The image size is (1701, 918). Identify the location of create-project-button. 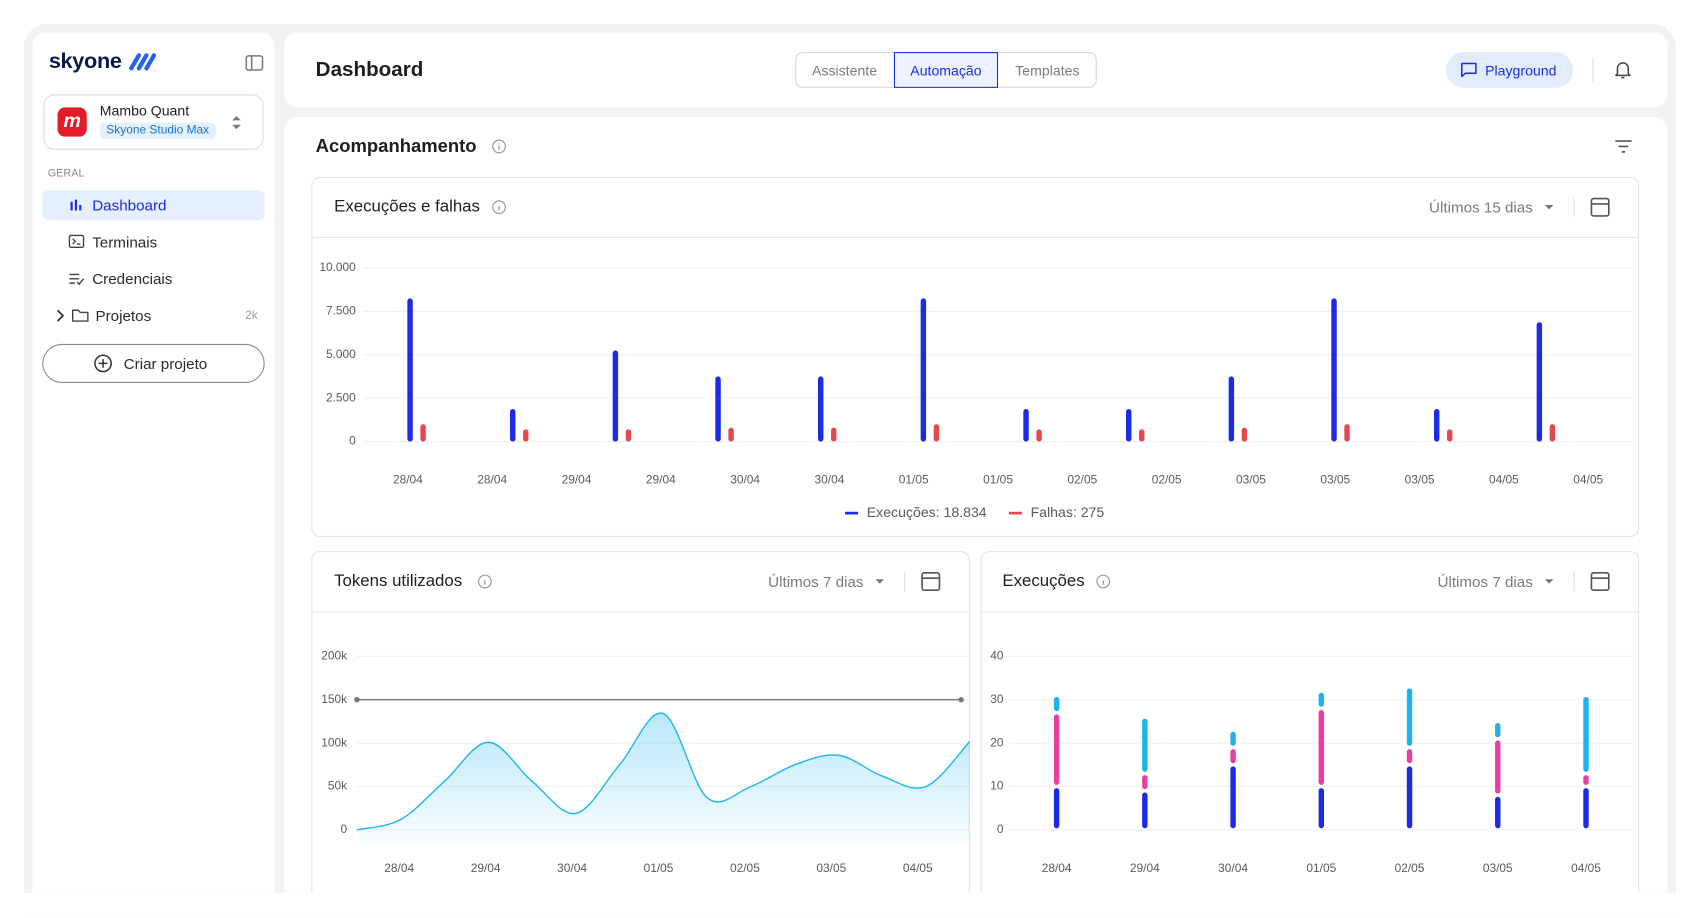
(153, 363).